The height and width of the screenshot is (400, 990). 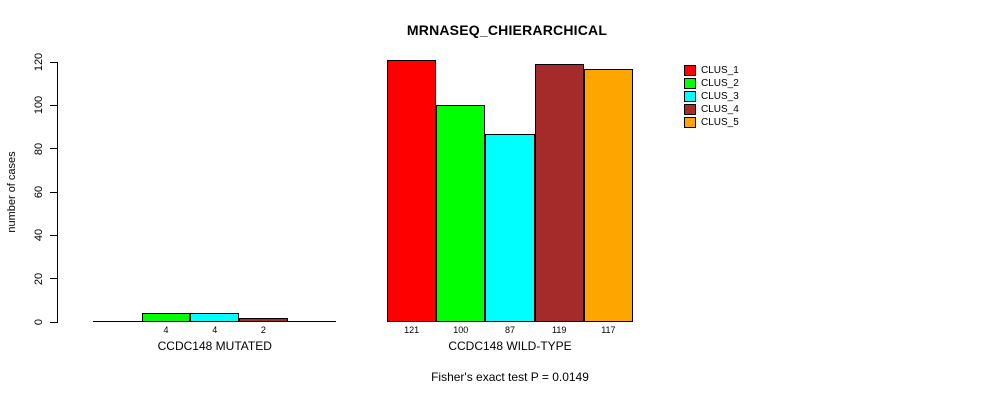 What do you see at coordinates (720, 70) in the screenshot?
I see `legend-label-clus-1: CLUS_1` at bounding box center [720, 70].